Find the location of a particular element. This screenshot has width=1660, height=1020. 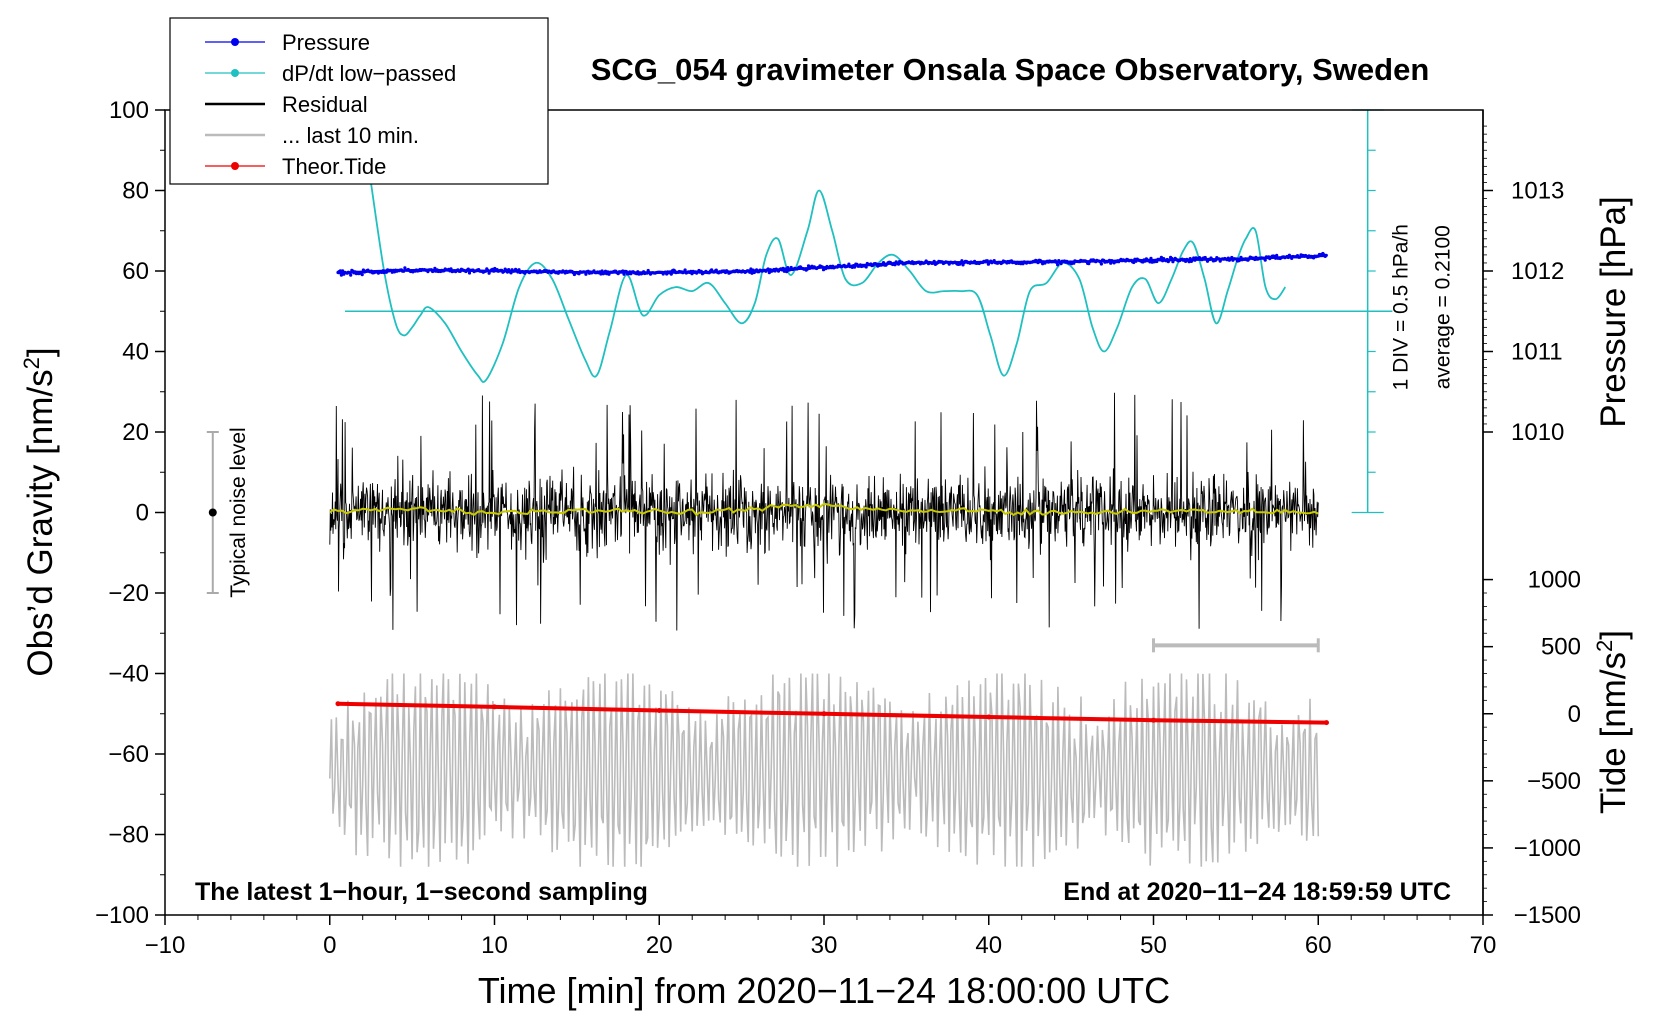

last-10-min-series is located at coordinates (824, 770).